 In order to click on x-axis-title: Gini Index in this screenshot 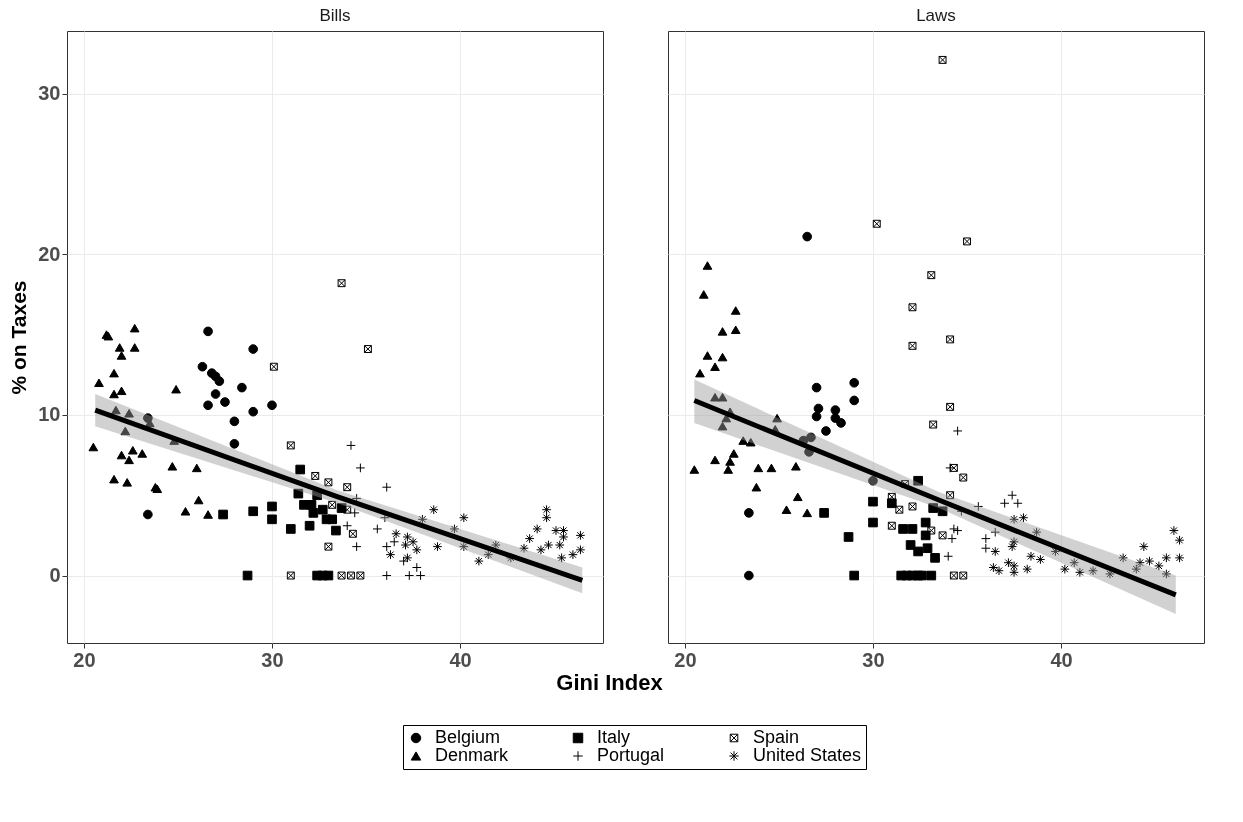, I will do `click(610, 682)`.